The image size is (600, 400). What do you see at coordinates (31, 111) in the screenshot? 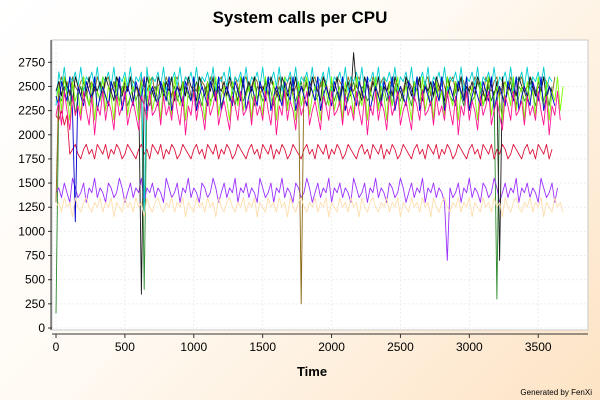
I see `y-tick-label: 2250` at bounding box center [31, 111].